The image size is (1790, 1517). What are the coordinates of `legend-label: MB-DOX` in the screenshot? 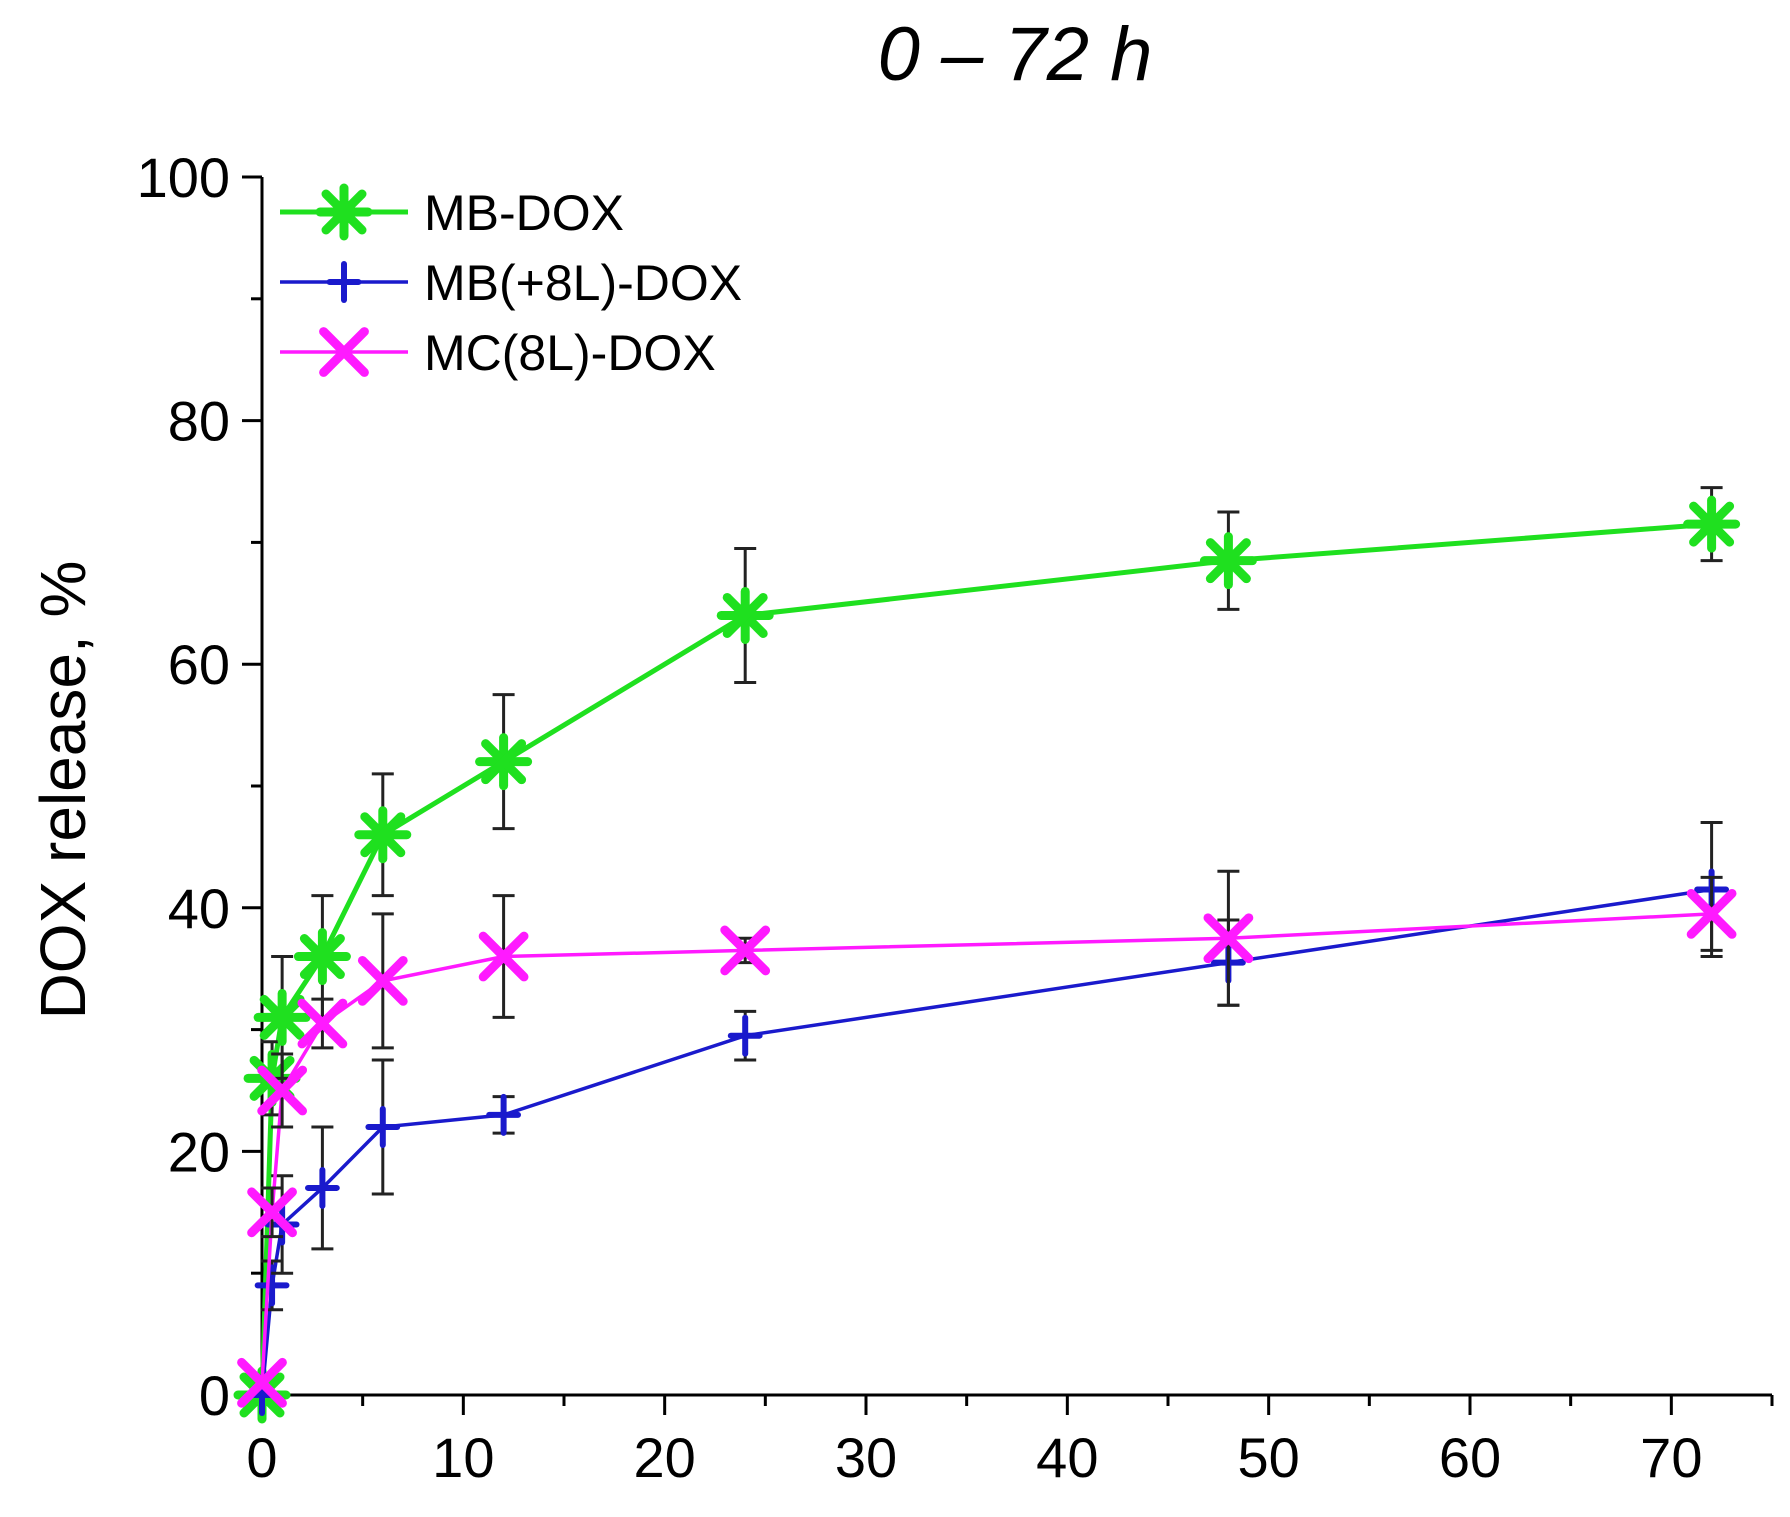 It's located at (524, 213).